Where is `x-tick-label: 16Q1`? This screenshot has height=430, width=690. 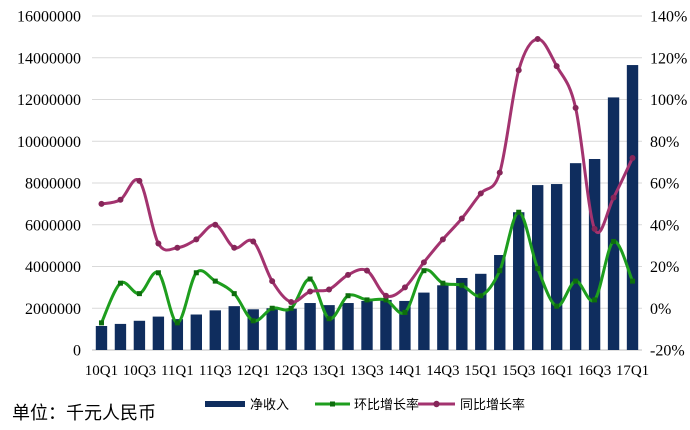
x-tick-label: 16Q1 is located at coordinates (556, 371).